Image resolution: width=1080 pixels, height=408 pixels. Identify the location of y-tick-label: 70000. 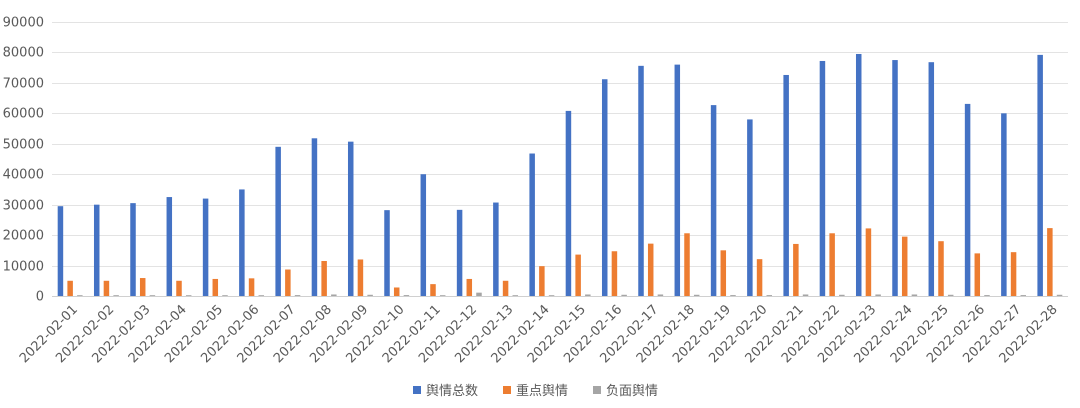
(23, 84).